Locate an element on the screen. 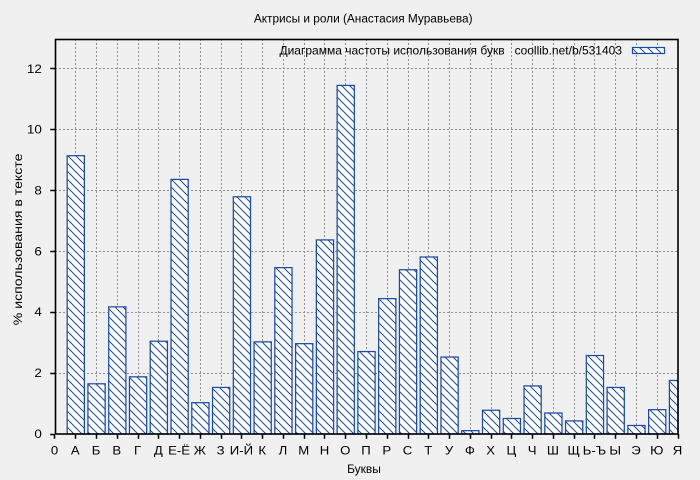  svg-text: % использования в тексте is located at coordinates (18, 240).